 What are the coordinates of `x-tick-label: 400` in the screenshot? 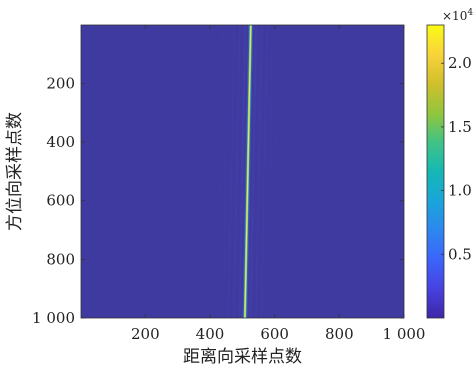 It's located at (210, 334).